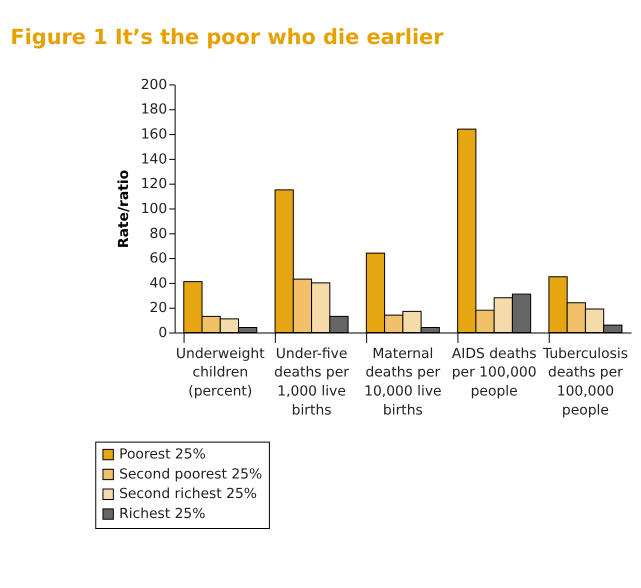 The height and width of the screenshot is (588, 641). Describe the element at coordinates (124, 209) in the screenshot. I see `y-axis-title: Rate/ratio` at that location.